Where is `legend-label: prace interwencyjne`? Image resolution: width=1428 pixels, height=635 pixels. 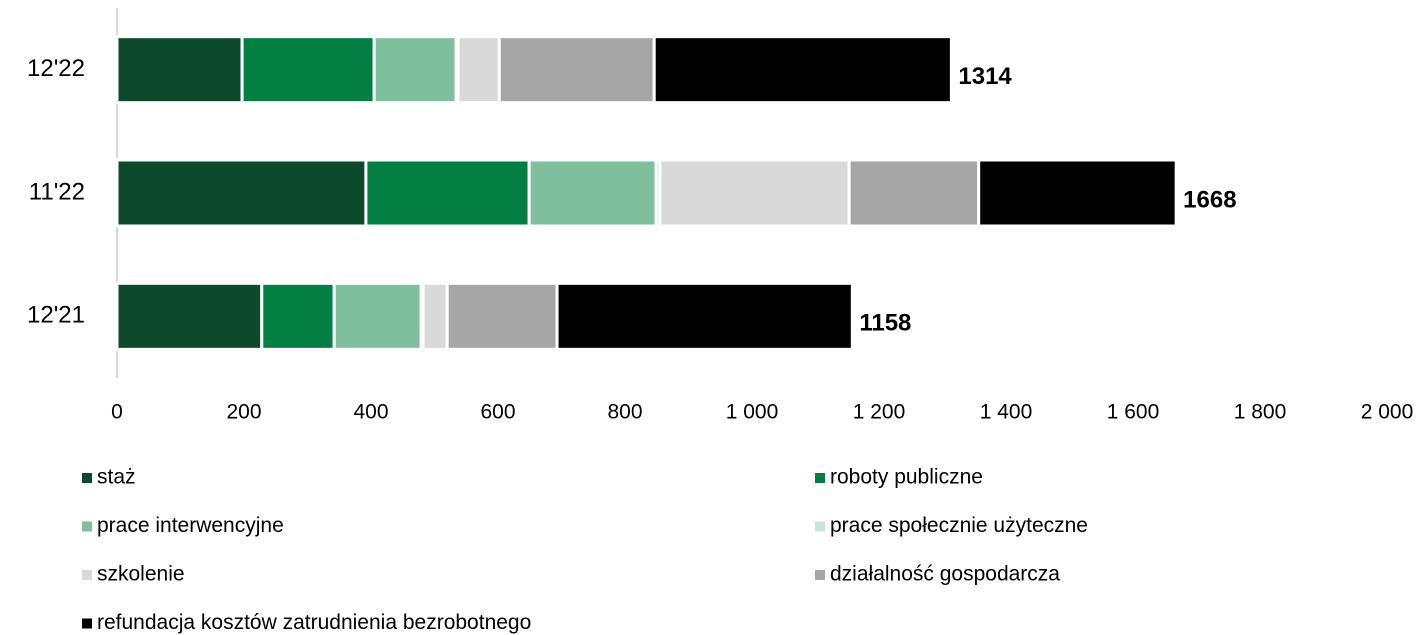 legend-label: prace interwencyjne is located at coordinates (190, 525).